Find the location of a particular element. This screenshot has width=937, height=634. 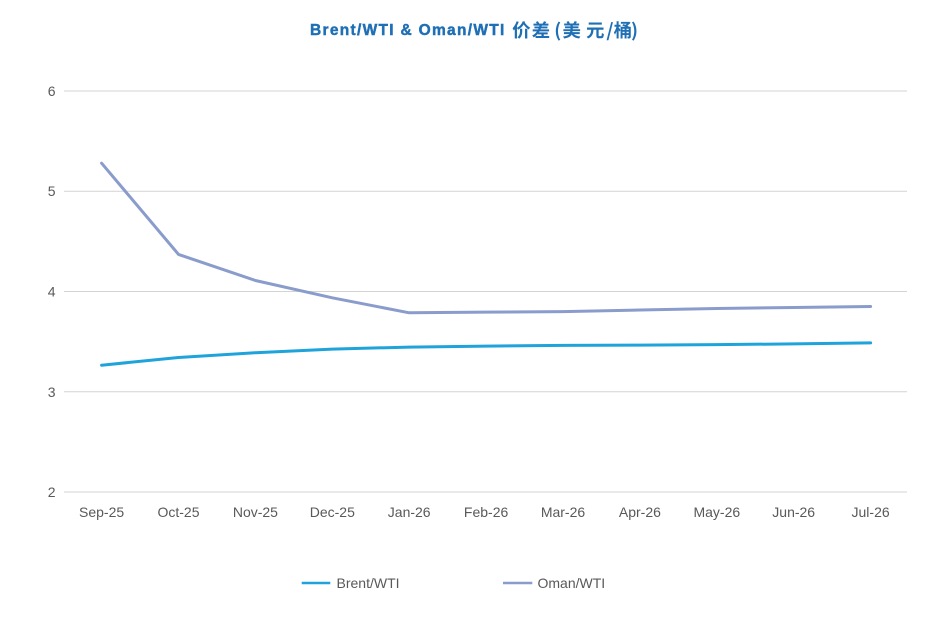

svg-text: Mar-26 is located at coordinates (563, 512).